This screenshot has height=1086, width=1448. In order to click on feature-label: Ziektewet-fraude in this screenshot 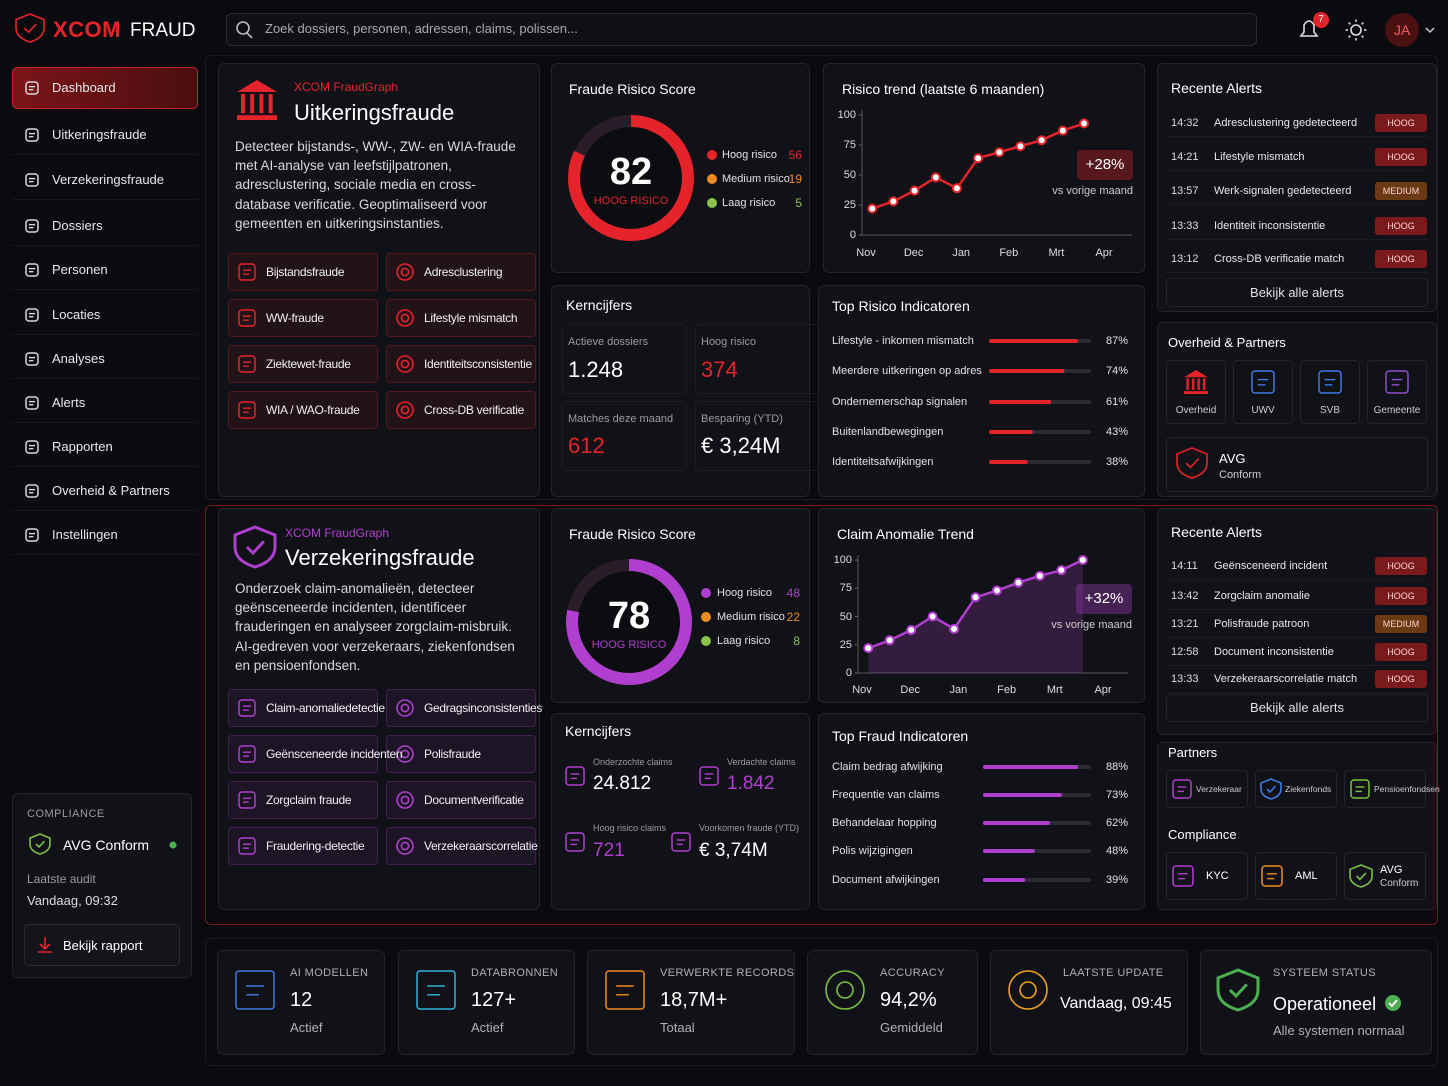, I will do `click(308, 364)`.